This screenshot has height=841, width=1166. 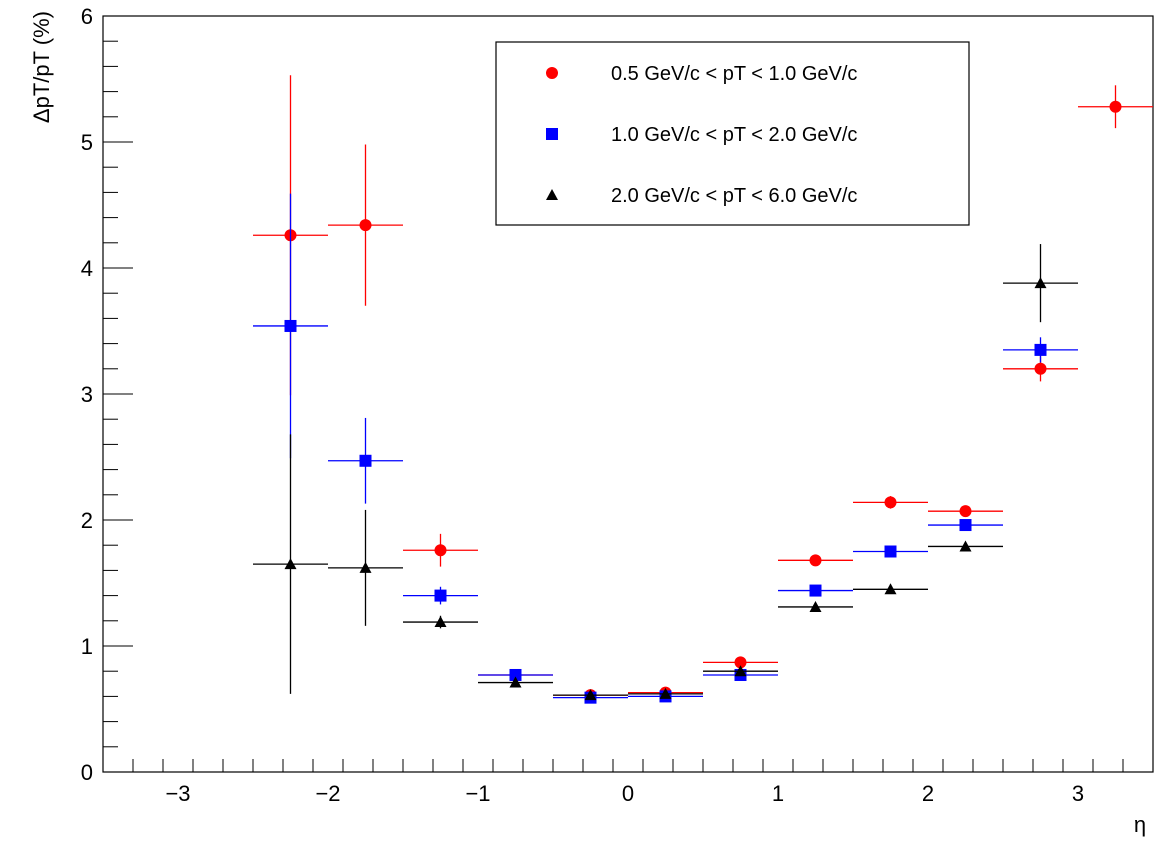 I want to click on x-tick-label: −1, so click(x=477, y=793).